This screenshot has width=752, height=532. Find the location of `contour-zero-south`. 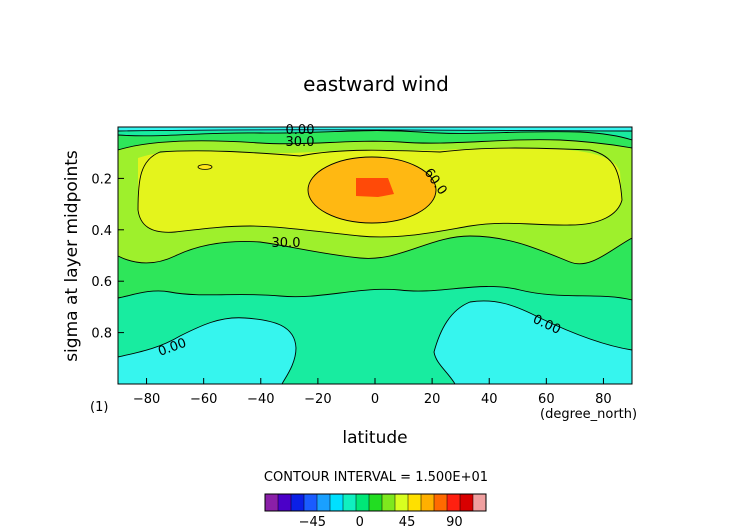

contour-zero-south is located at coordinates (207, 350).